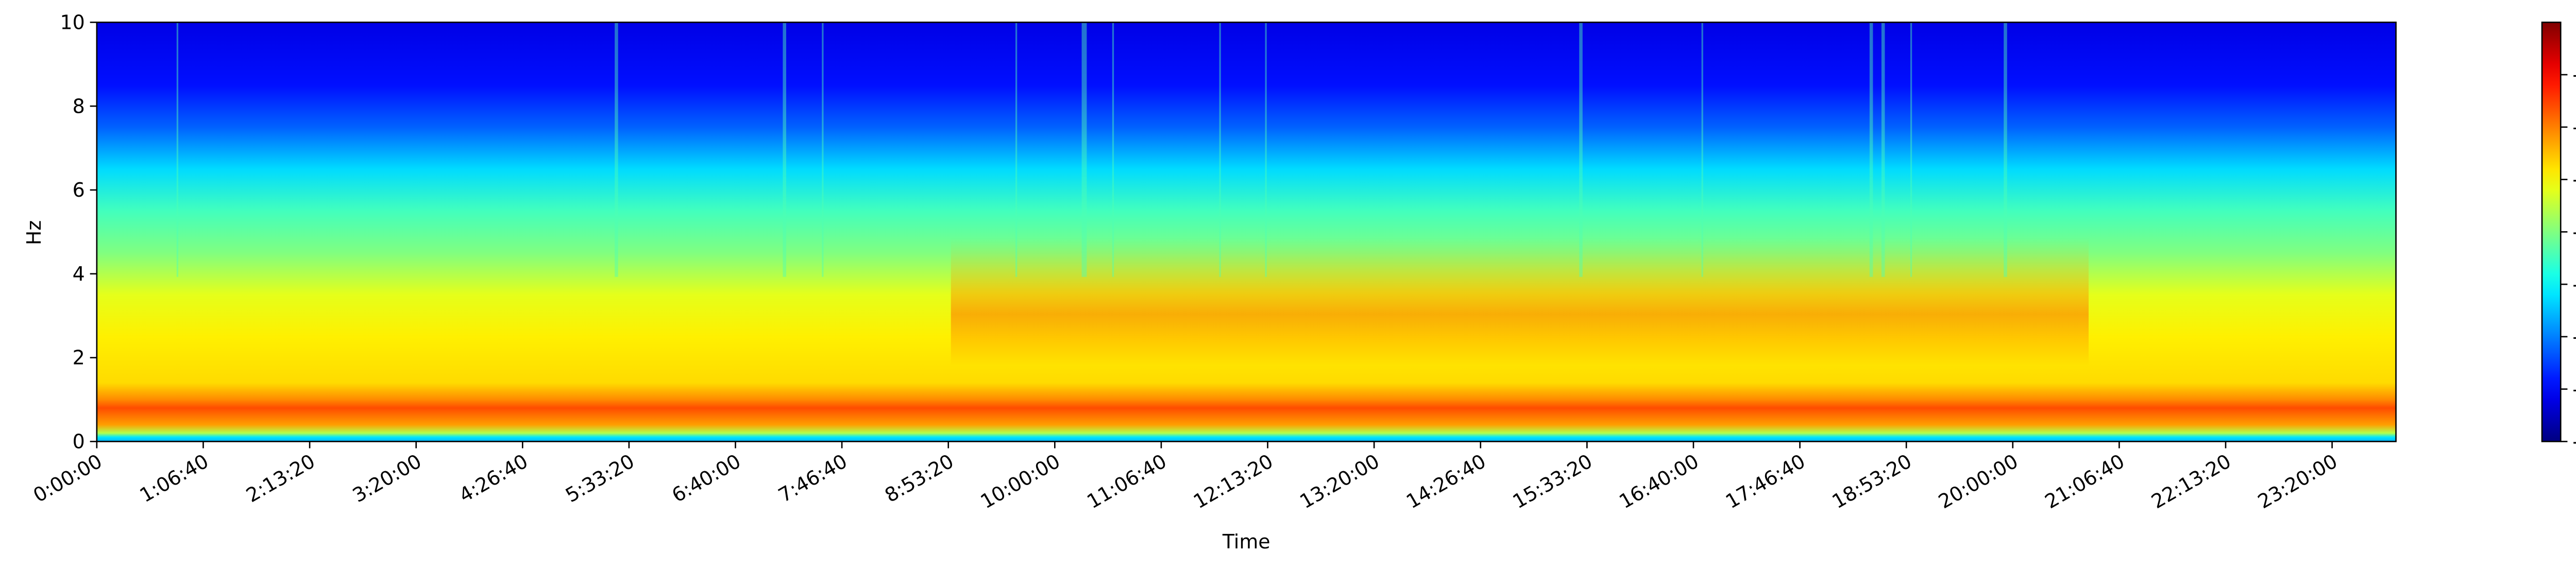  I want to click on x-tick-label: 2:13:20, so click(280, 478).